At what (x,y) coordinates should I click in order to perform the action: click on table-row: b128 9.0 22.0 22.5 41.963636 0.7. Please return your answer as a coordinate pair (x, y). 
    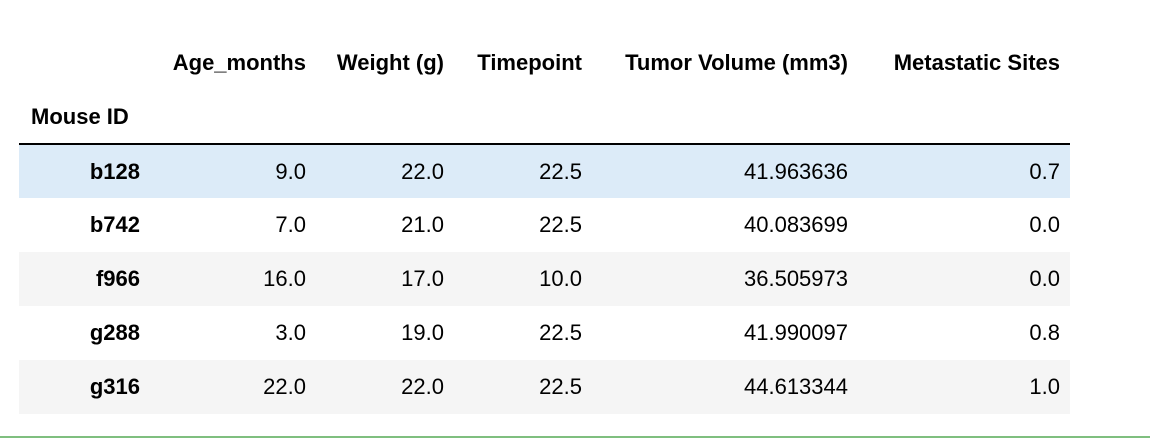
    Looking at the image, I should click on (544, 171).